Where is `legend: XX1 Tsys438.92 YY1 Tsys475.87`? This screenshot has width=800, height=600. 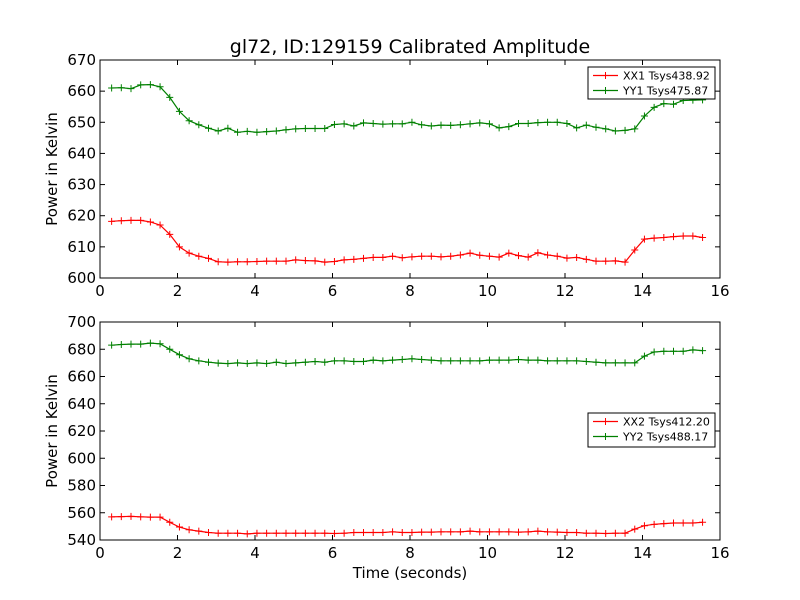
legend: XX1 Tsys438.92 YY1 Tsys475.87 is located at coordinates (651, 83).